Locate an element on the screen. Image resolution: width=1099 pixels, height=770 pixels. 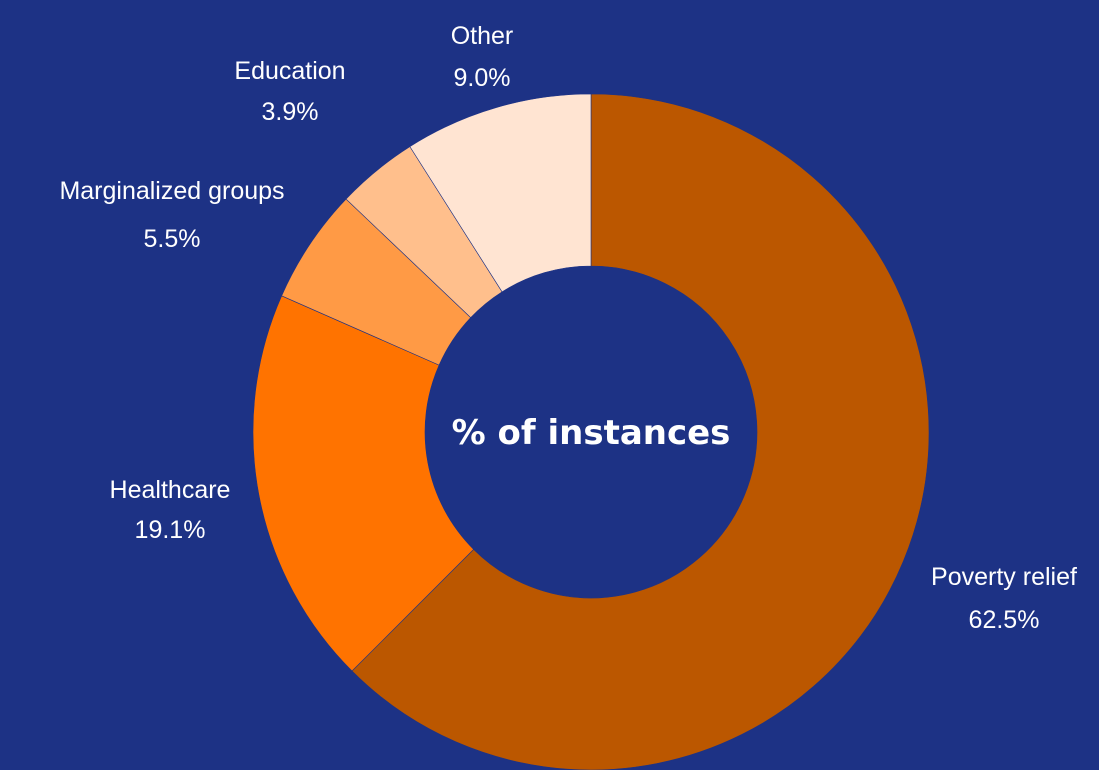
slice-label-poverty-relief: Poverty relief is located at coordinates (1004, 577).